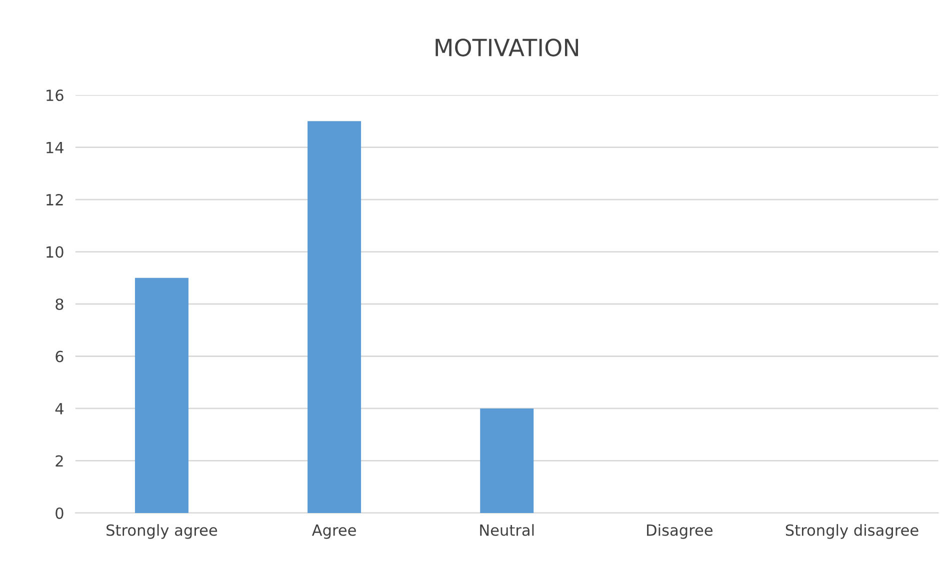 The height and width of the screenshot is (561, 943). I want to click on x-tick-label: Disagree, so click(679, 531).